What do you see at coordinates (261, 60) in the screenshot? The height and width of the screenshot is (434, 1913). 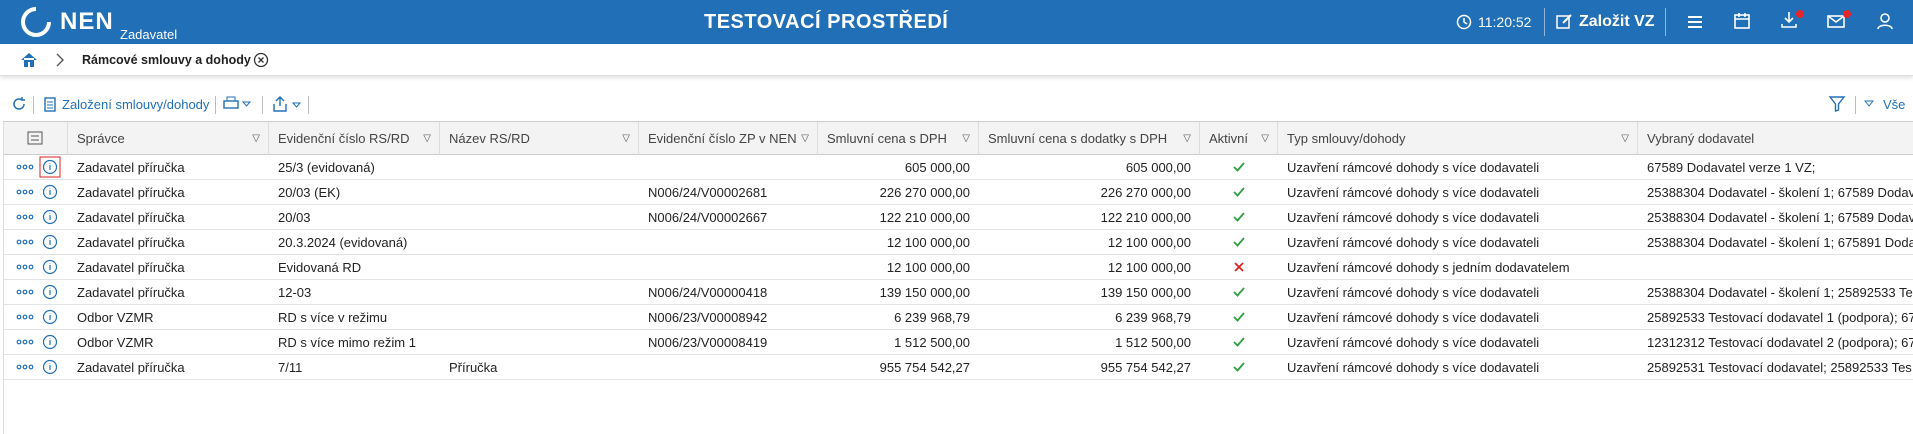 I see `close-tab` at bounding box center [261, 60].